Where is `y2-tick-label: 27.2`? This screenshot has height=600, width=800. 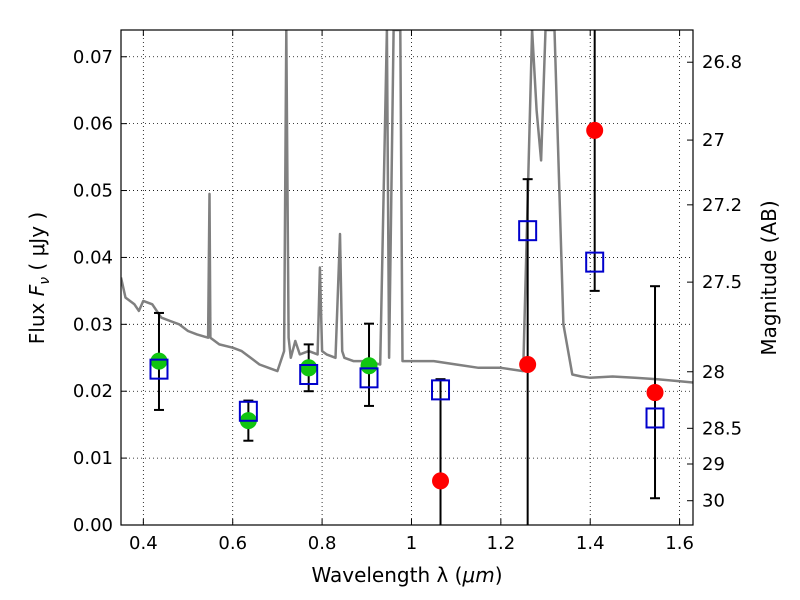 y2-tick-label: 27.2 is located at coordinates (722, 205).